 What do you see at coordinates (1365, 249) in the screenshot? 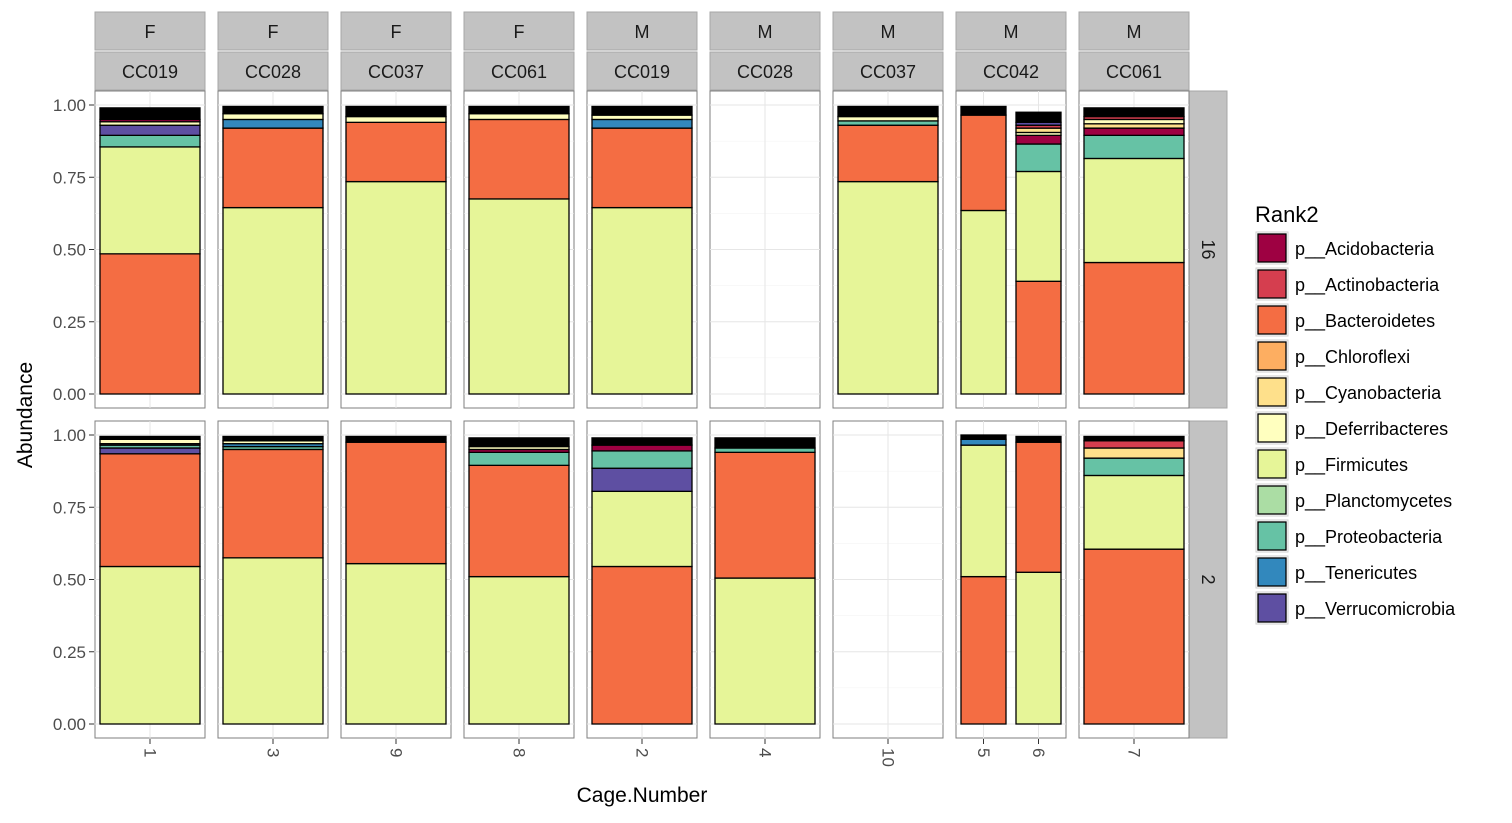
I see `legend-item-label: p__Acidobacteria` at bounding box center [1365, 249].